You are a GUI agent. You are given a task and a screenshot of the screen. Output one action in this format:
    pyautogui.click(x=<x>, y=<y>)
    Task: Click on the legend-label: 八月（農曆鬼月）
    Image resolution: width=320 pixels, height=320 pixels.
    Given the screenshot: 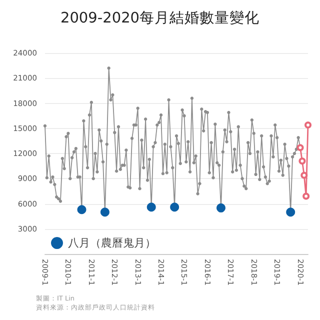 What is the action you would take?
    pyautogui.click(x=112, y=243)
    